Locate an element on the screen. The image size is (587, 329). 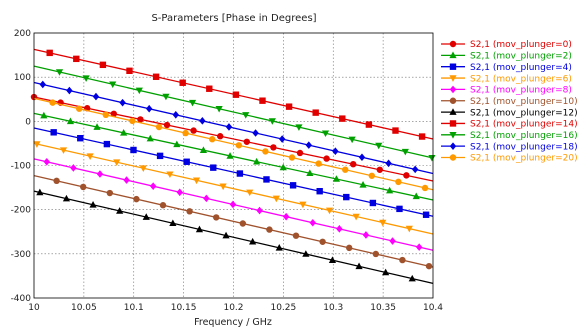
y-tick-label: -100 is located at coordinates (21, 167).